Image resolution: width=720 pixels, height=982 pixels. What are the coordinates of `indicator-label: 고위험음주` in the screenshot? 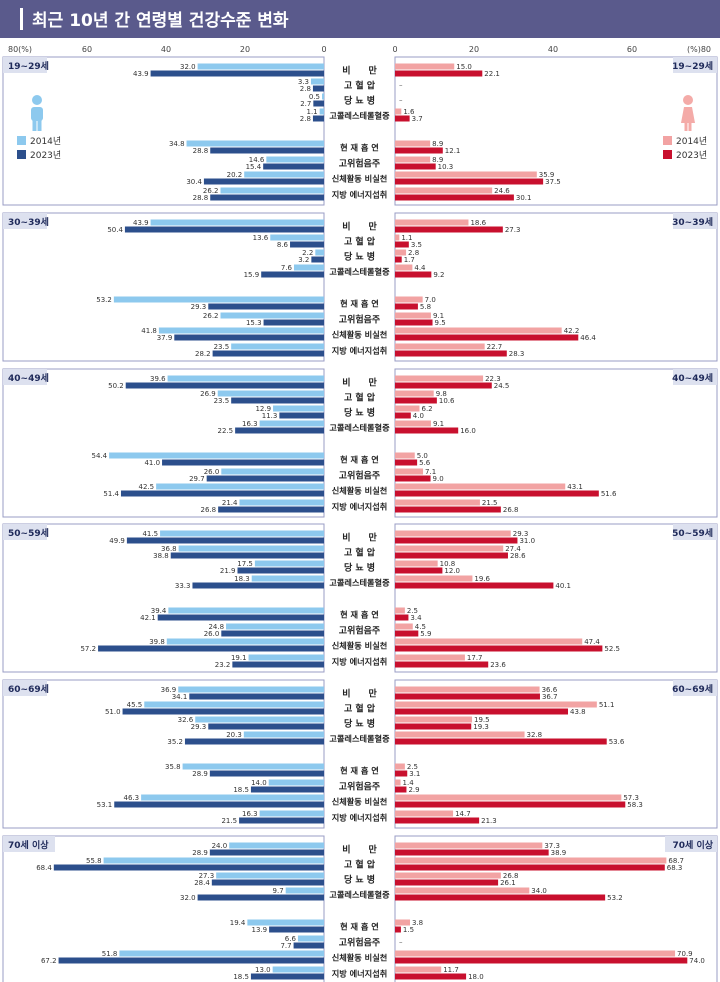 It's located at (359, 787).